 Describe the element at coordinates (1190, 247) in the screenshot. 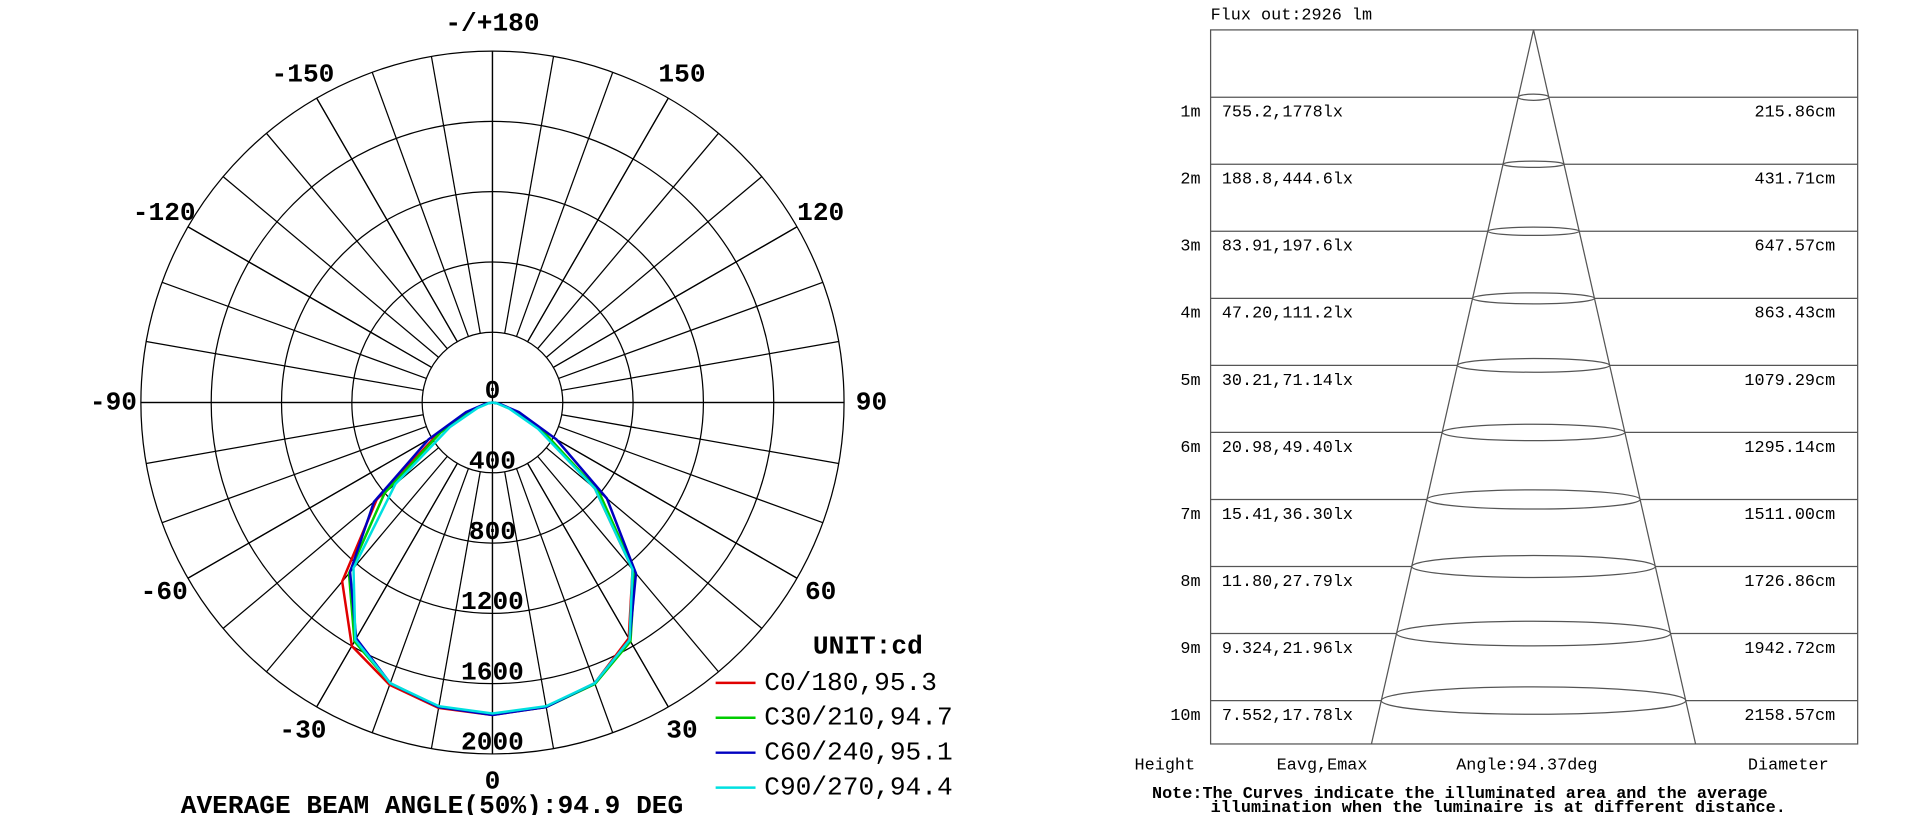

I see `row-height: 3m` at that location.